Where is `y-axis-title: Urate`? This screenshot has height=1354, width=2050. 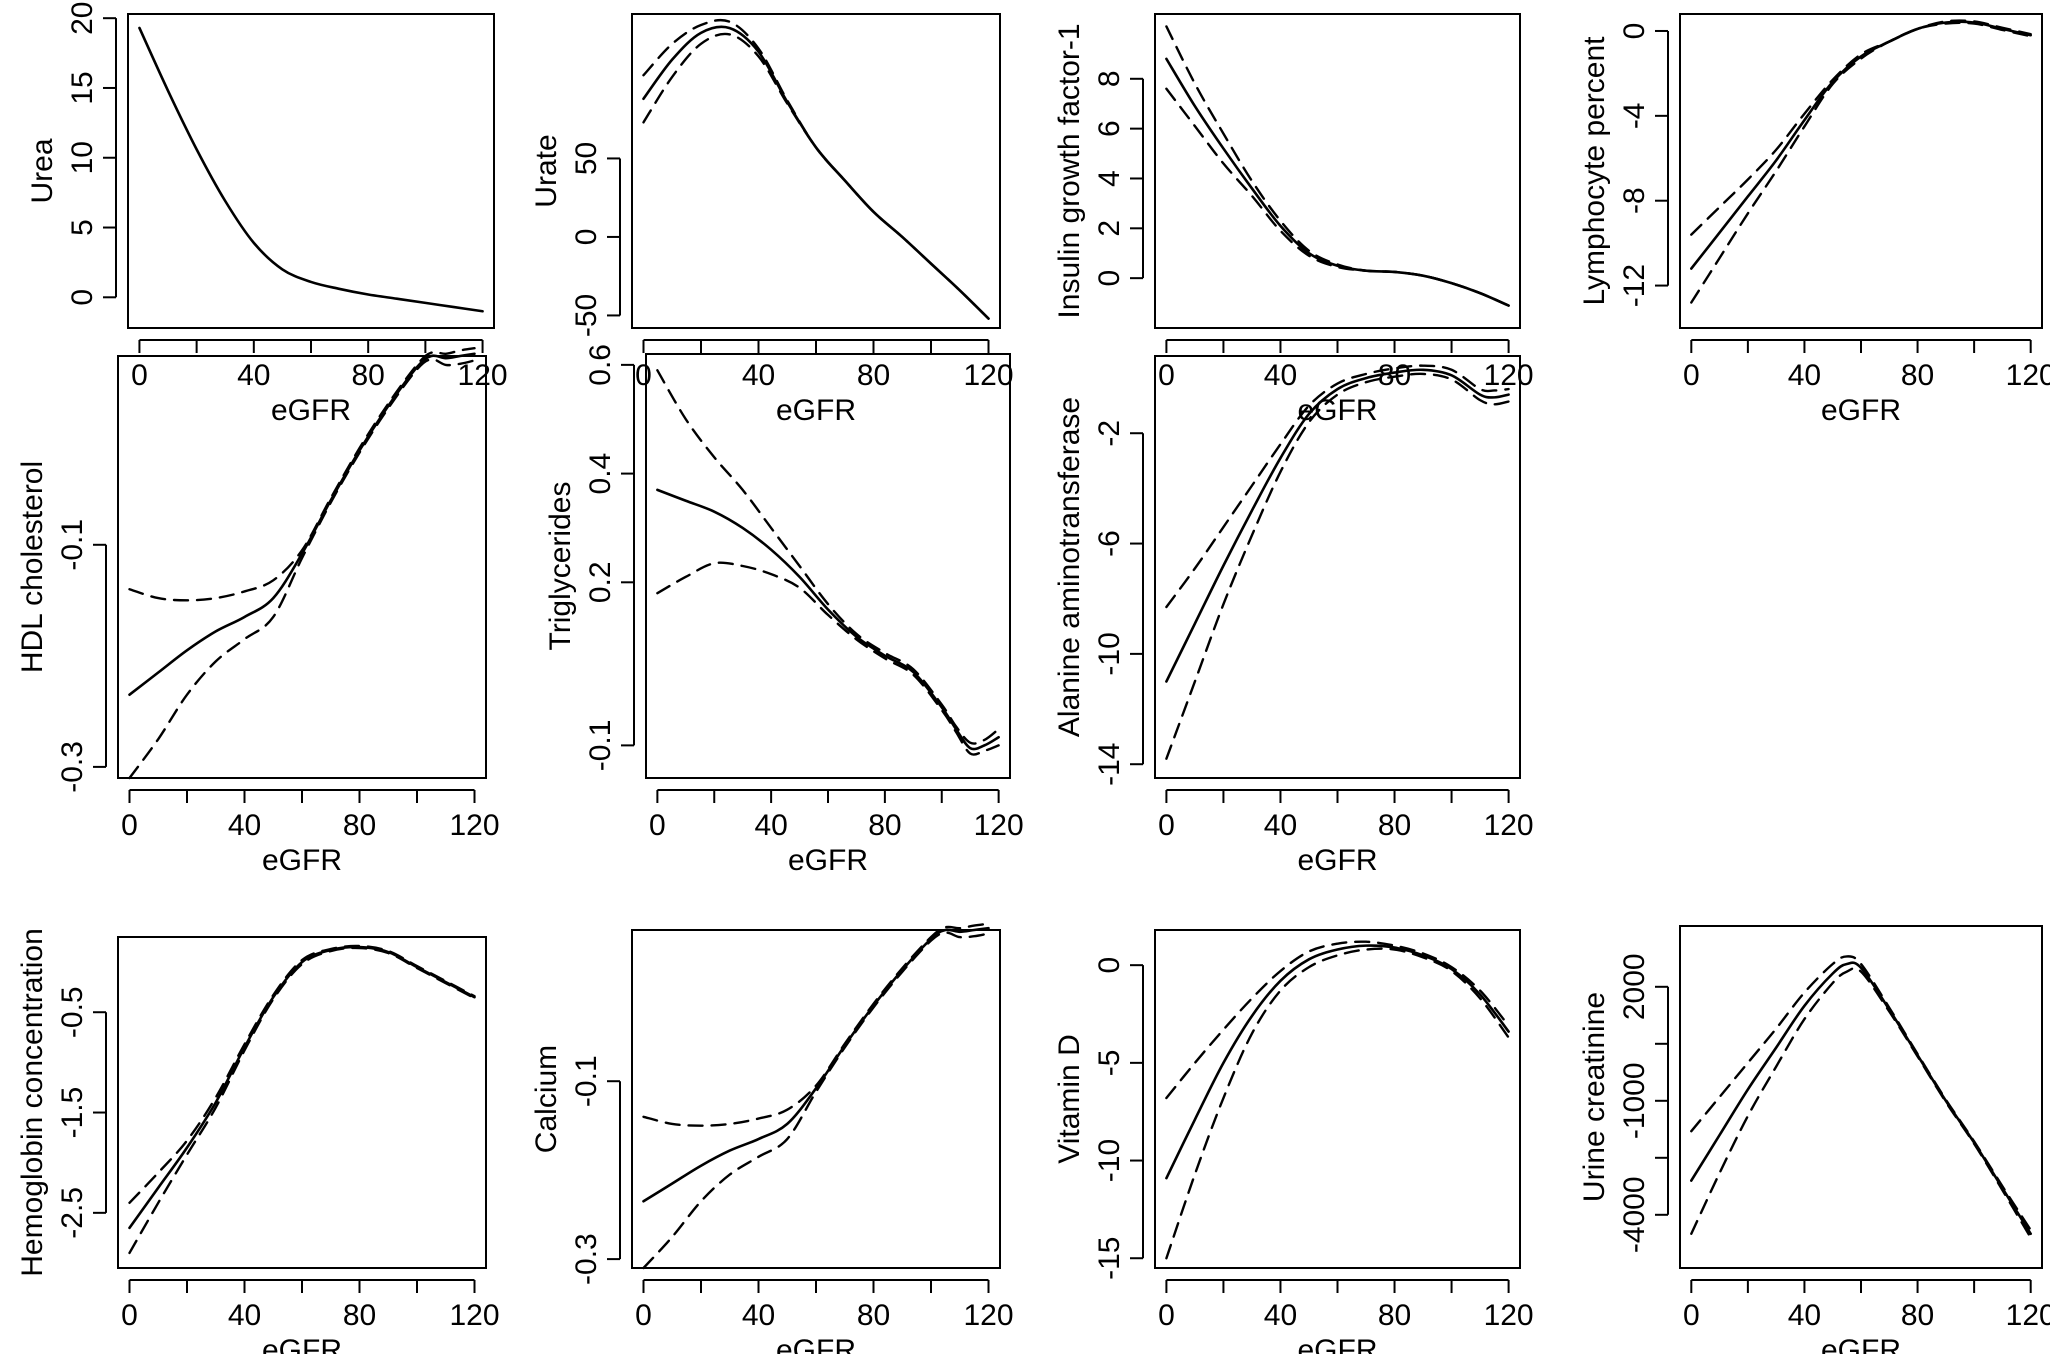
y-axis-title: Urate is located at coordinates (546, 170).